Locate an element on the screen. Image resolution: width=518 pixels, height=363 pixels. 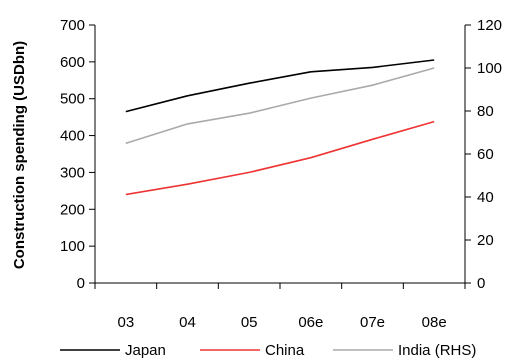
left-tick-label: 700 is located at coordinates (72, 25).